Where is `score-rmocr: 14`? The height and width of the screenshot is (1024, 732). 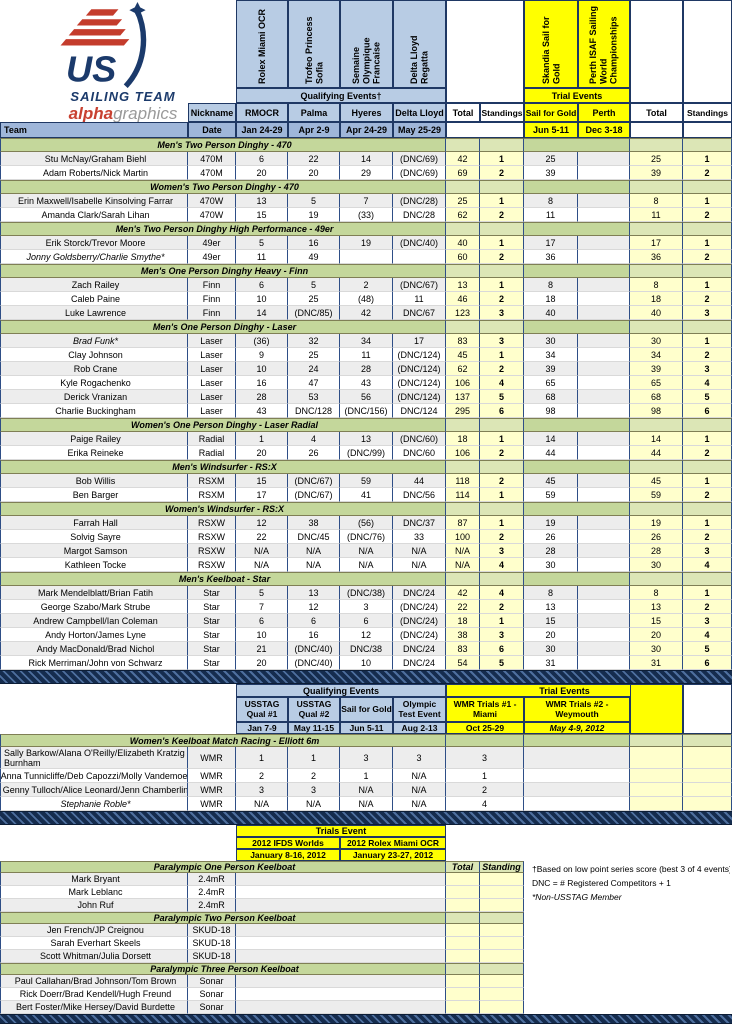 score-rmocr: 14 is located at coordinates (262, 313).